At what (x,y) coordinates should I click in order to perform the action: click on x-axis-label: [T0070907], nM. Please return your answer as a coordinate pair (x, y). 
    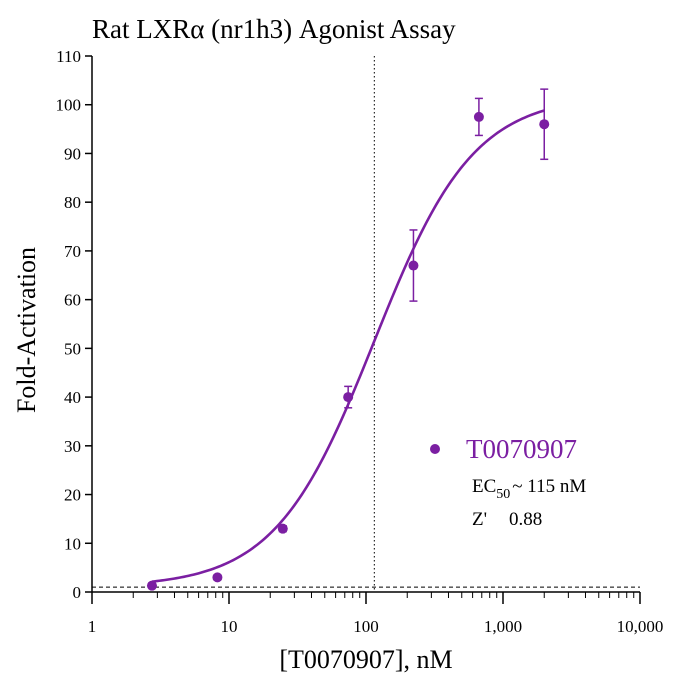
    Looking at the image, I should click on (365, 659).